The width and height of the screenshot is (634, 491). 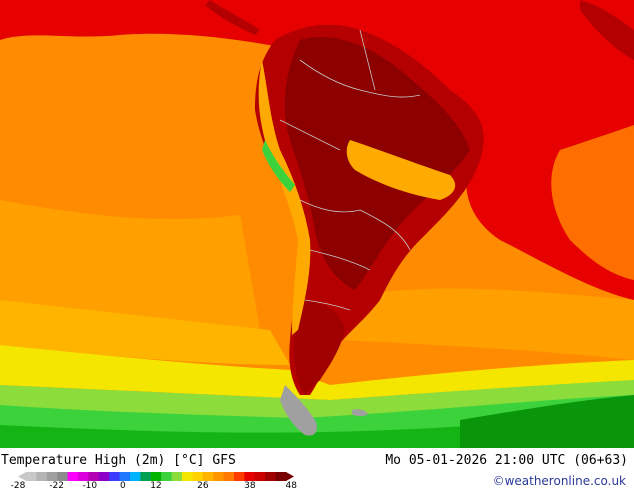 What do you see at coordinates (592, 202) in the screenshot?
I see `atlantic-mid-zone` at bounding box center [592, 202].